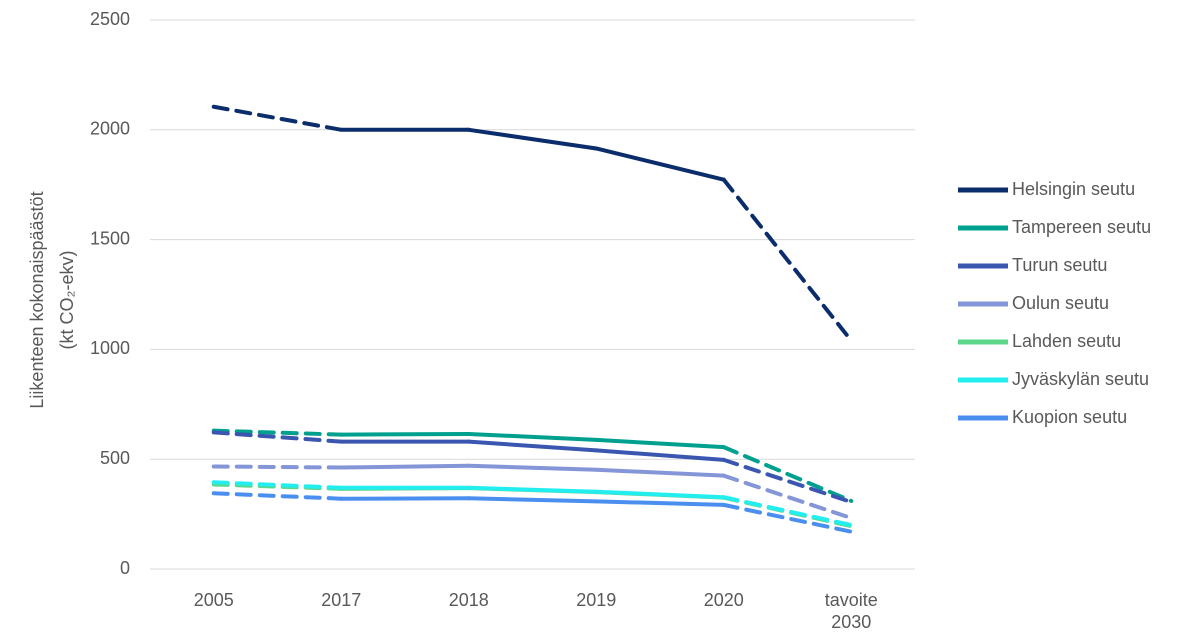 This screenshot has width=1203, height=635. What do you see at coordinates (115, 458) in the screenshot?
I see `y-tick-label: 500` at bounding box center [115, 458].